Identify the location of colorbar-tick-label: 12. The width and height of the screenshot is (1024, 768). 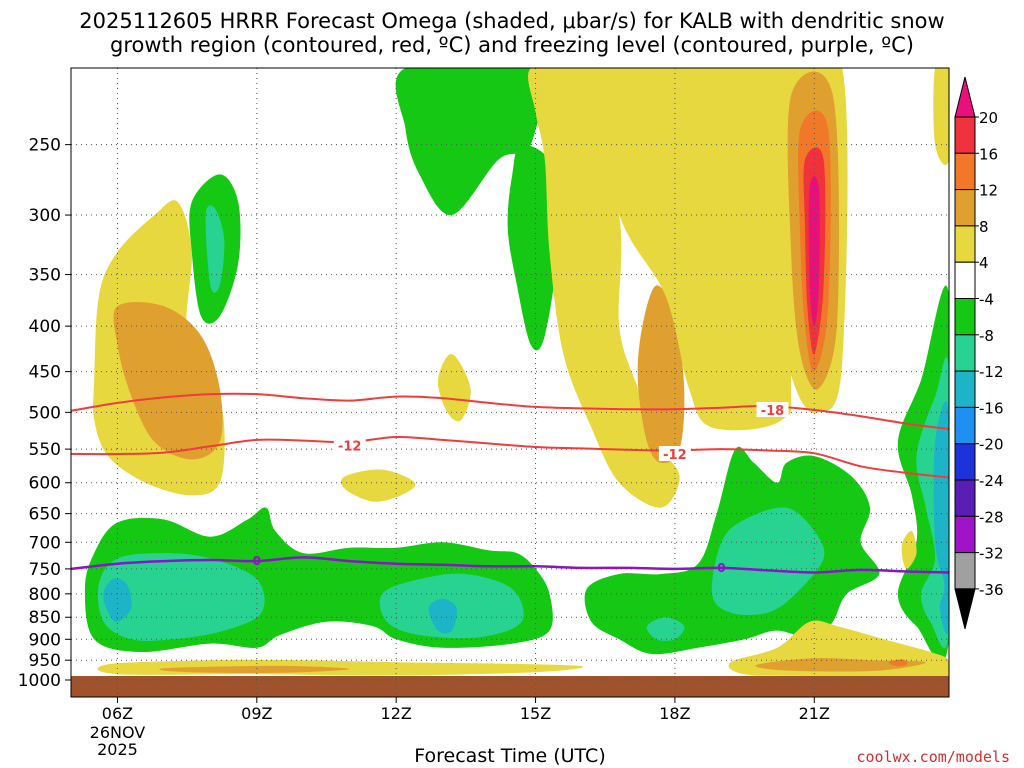
(988, 191).